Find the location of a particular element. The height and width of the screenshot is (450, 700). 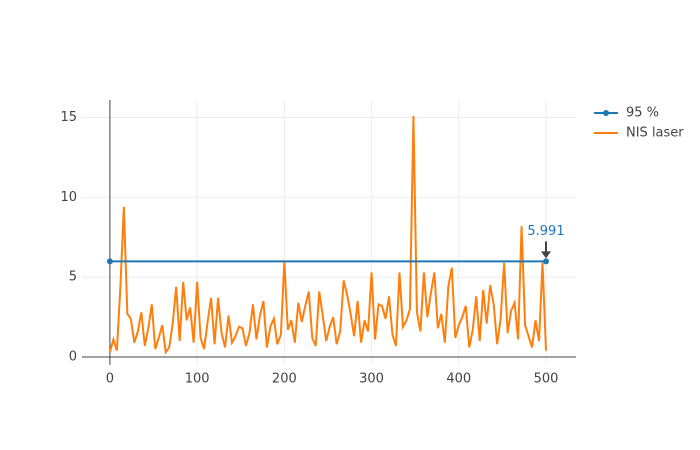

y-tick-label: 10 is located at coordinates (68, 197).